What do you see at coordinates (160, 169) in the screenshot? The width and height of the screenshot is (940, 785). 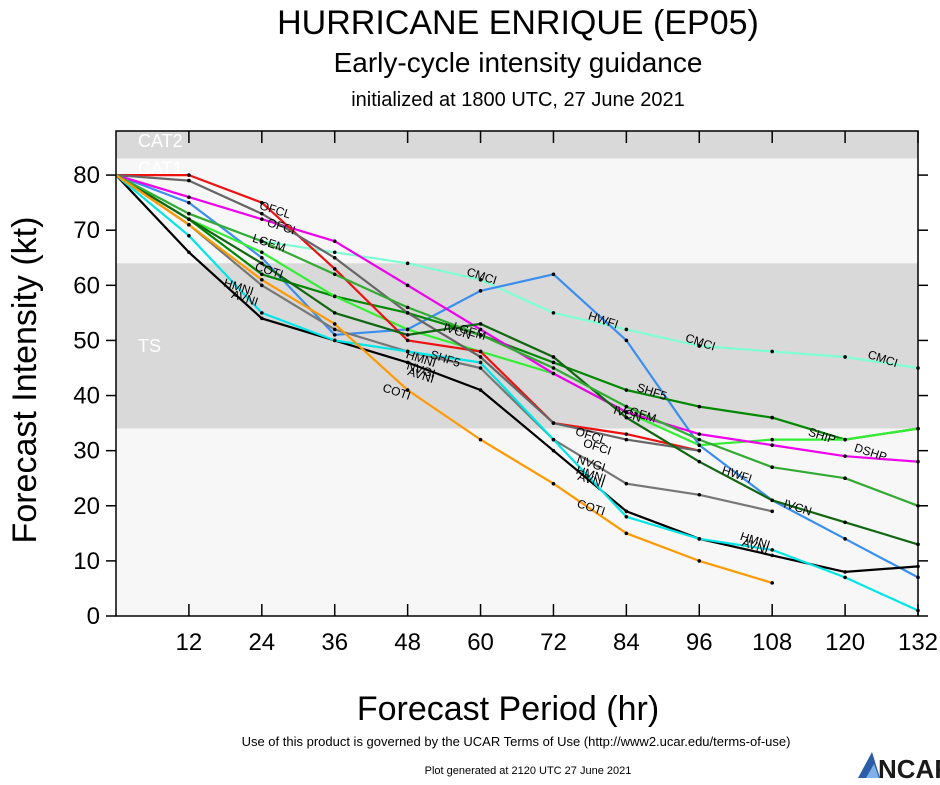 I see `band-label-cat1: CAT1` at bounding box center [160, 169].